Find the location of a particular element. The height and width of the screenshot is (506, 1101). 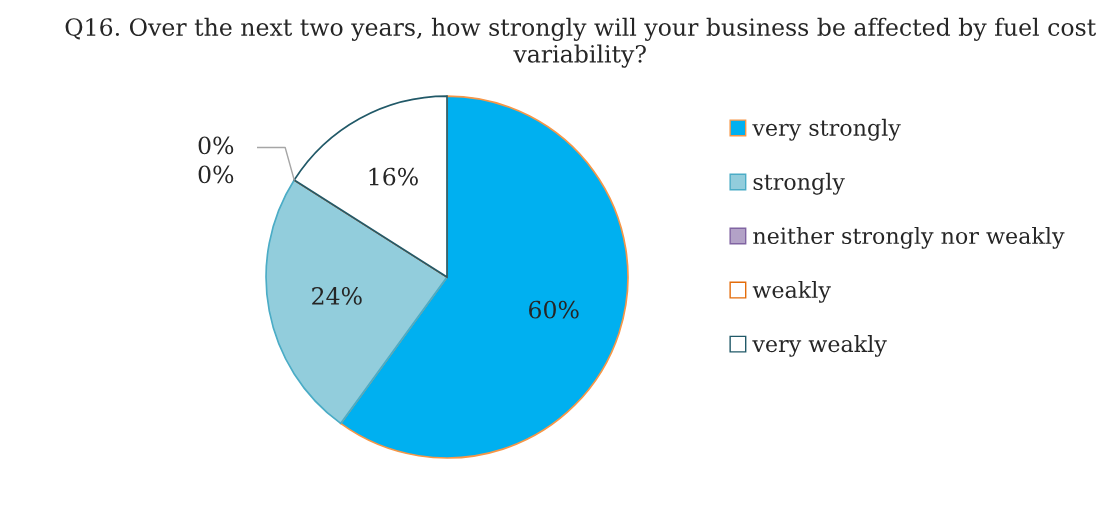

data-label: 60% is located at coordinates (554, 309).